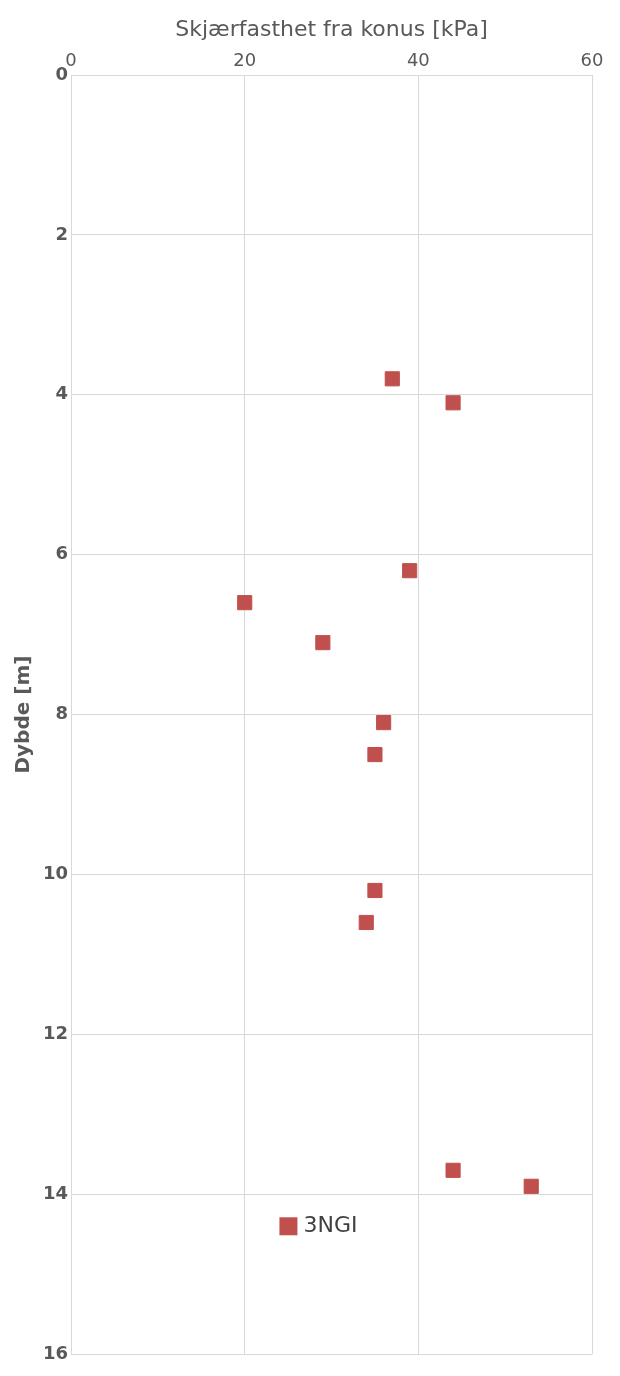  What do you see at coordinates (62, 233) in the screenshot?
I see `y-tick-label: 2` at bounding box center [62, 233].